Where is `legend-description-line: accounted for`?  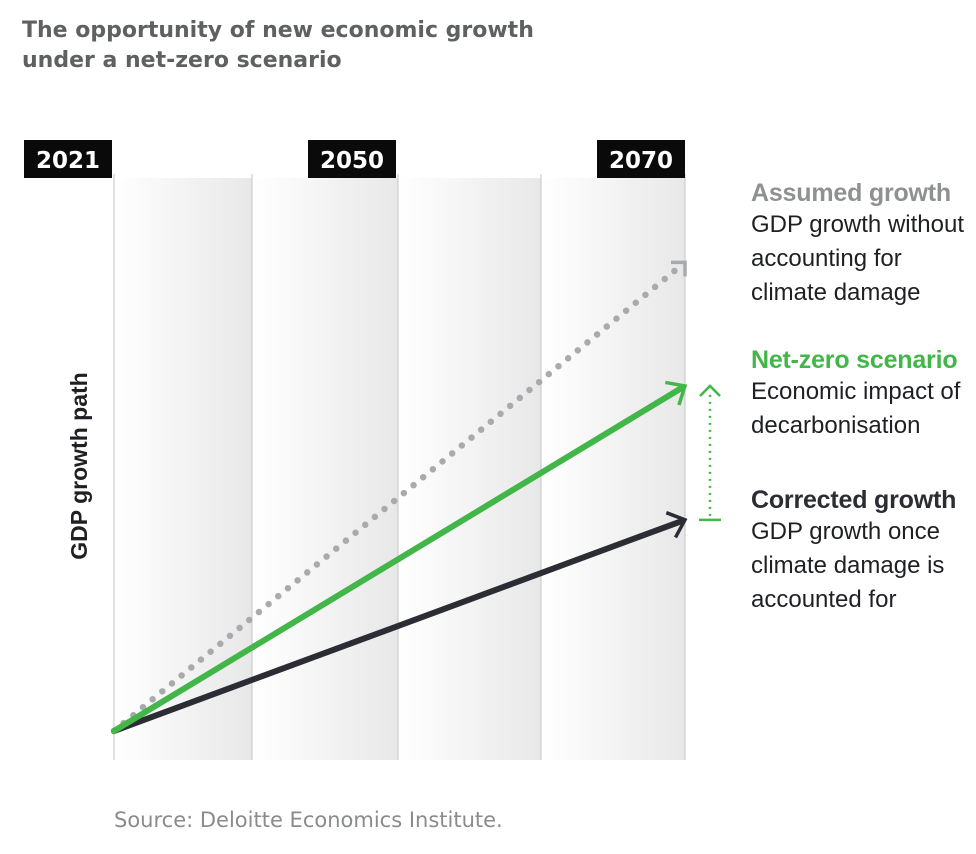 legend-description-line: accounted for is located at coordinates (824, 599).